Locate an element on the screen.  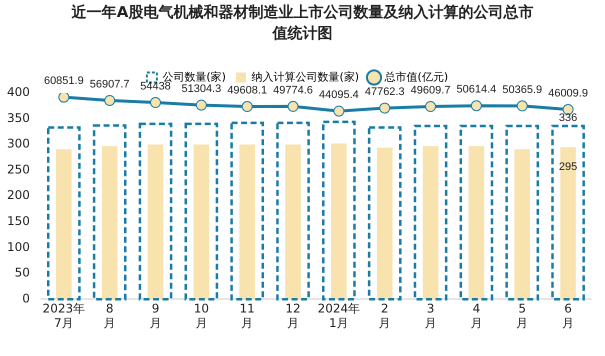
data-label: 295 is located at coordinates (568, 167).